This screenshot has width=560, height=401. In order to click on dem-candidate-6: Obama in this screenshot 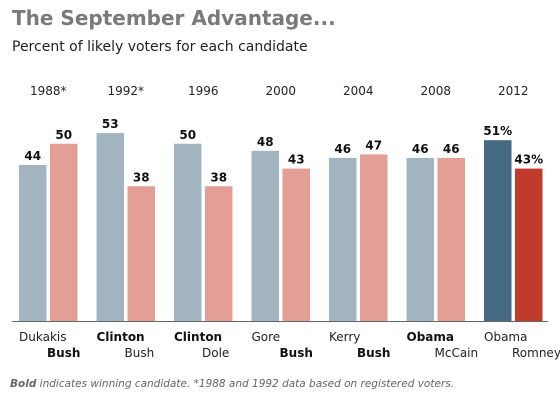, I will do `click(505, 337)`.